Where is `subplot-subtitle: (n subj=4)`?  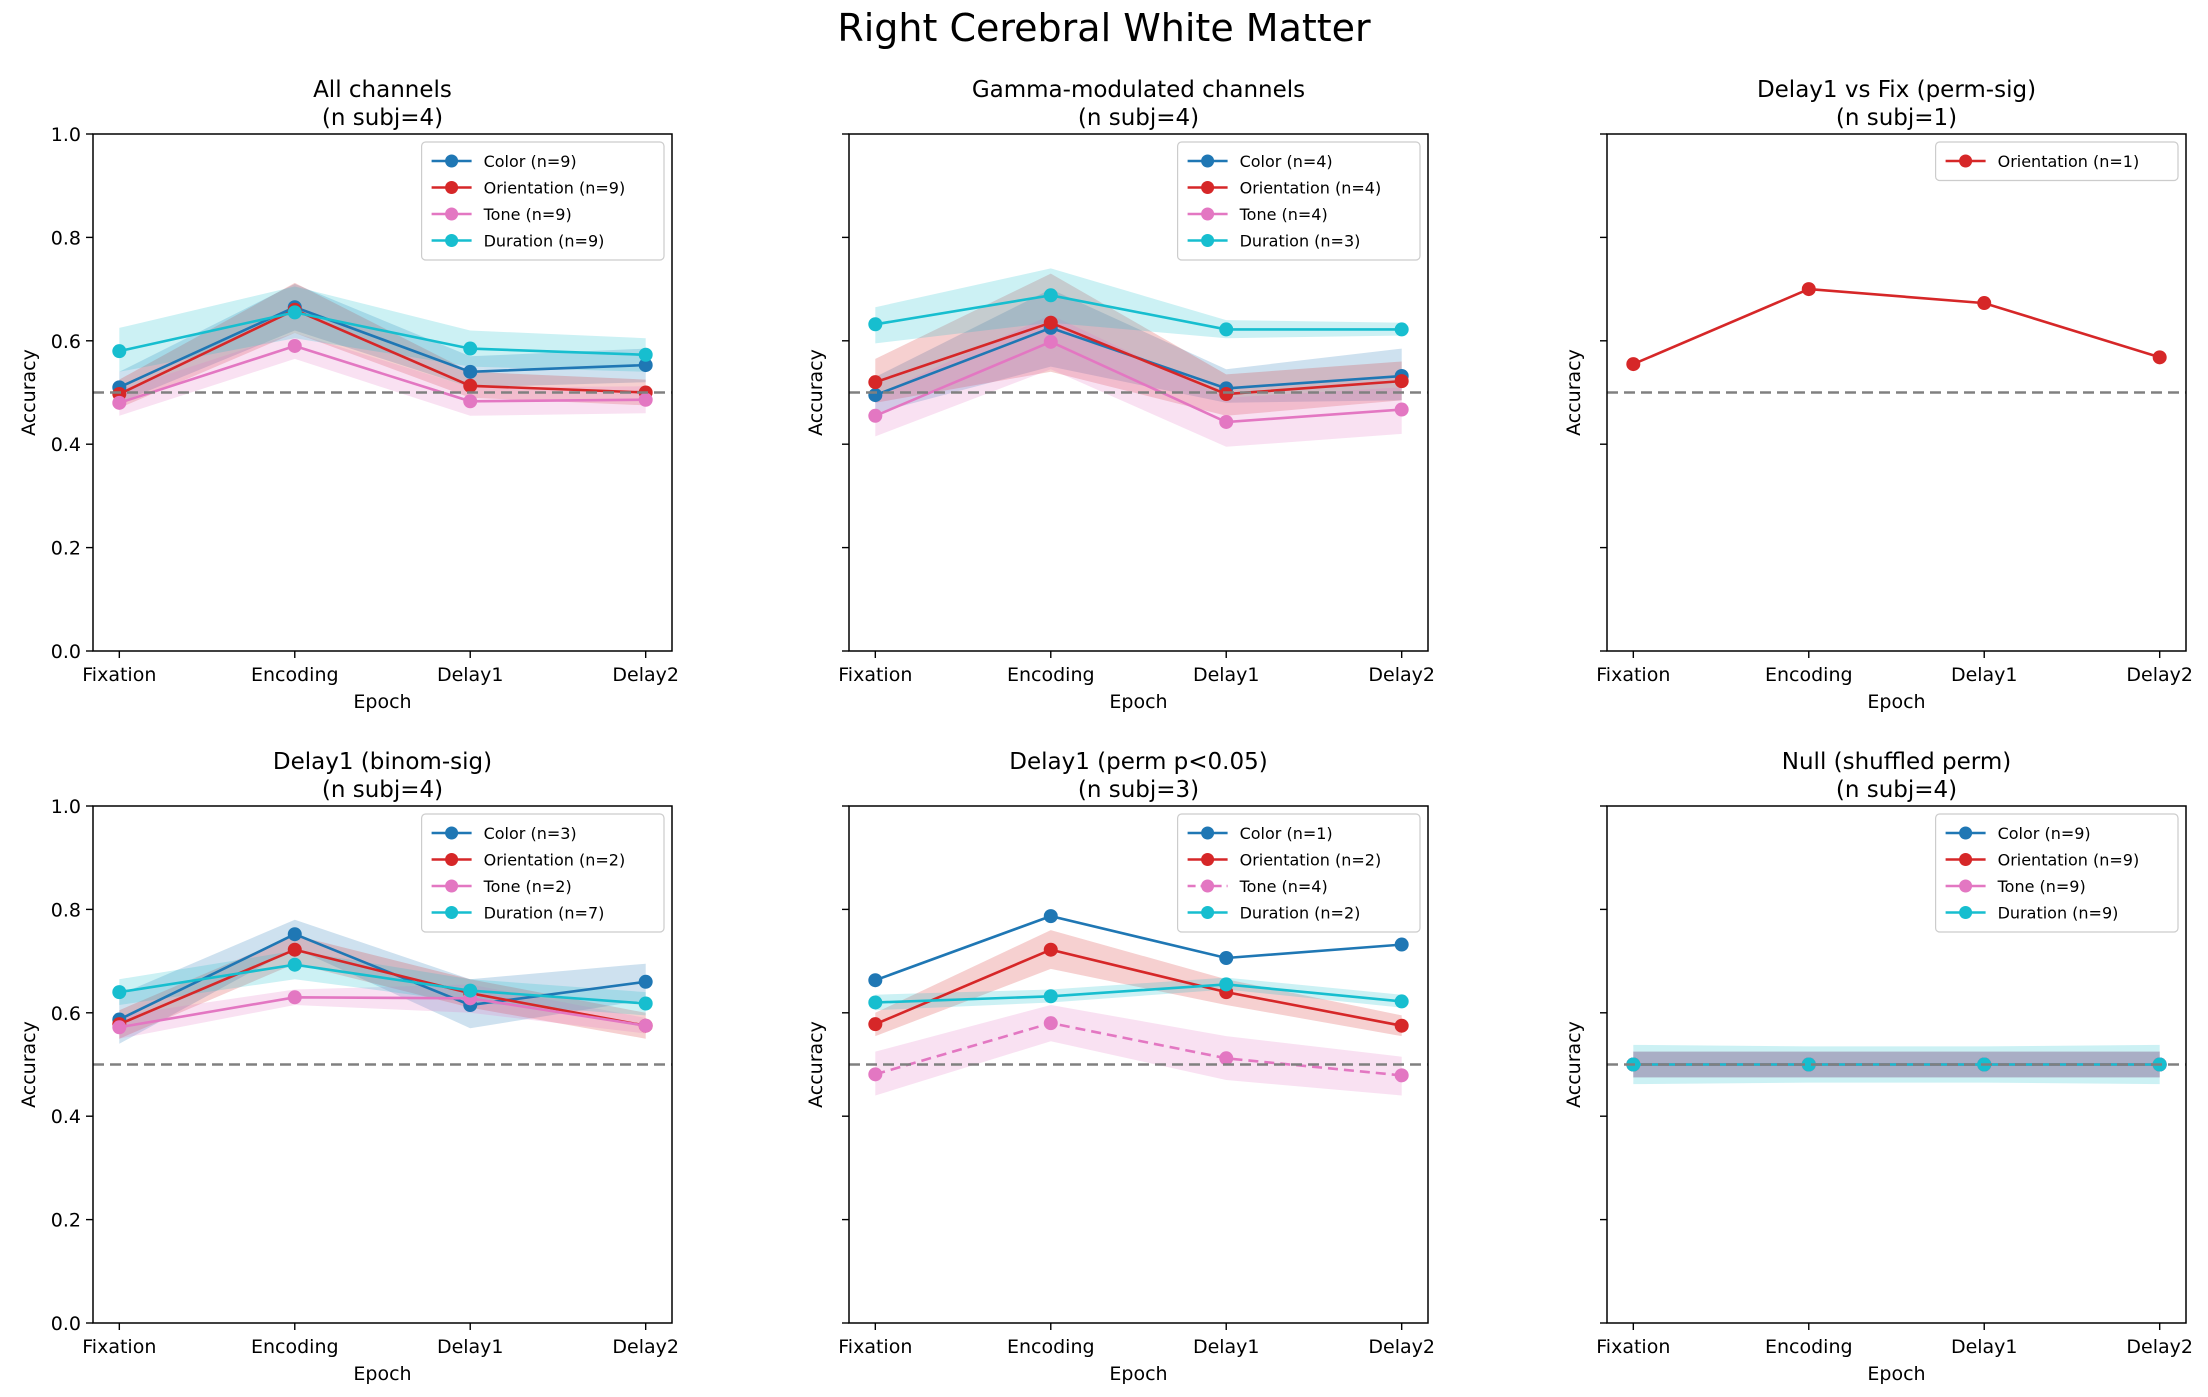 subplot-subtitle: (n subj=4) is located at coordinates (382, 790).